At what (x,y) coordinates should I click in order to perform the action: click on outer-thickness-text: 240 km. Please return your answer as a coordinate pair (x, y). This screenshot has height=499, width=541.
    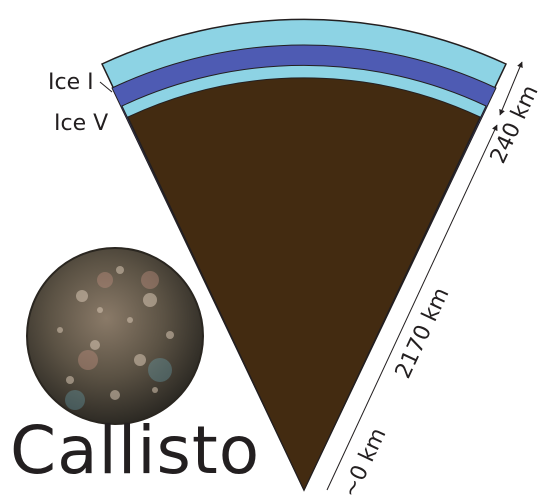
    Looking at the image, I should click on (513, 125).